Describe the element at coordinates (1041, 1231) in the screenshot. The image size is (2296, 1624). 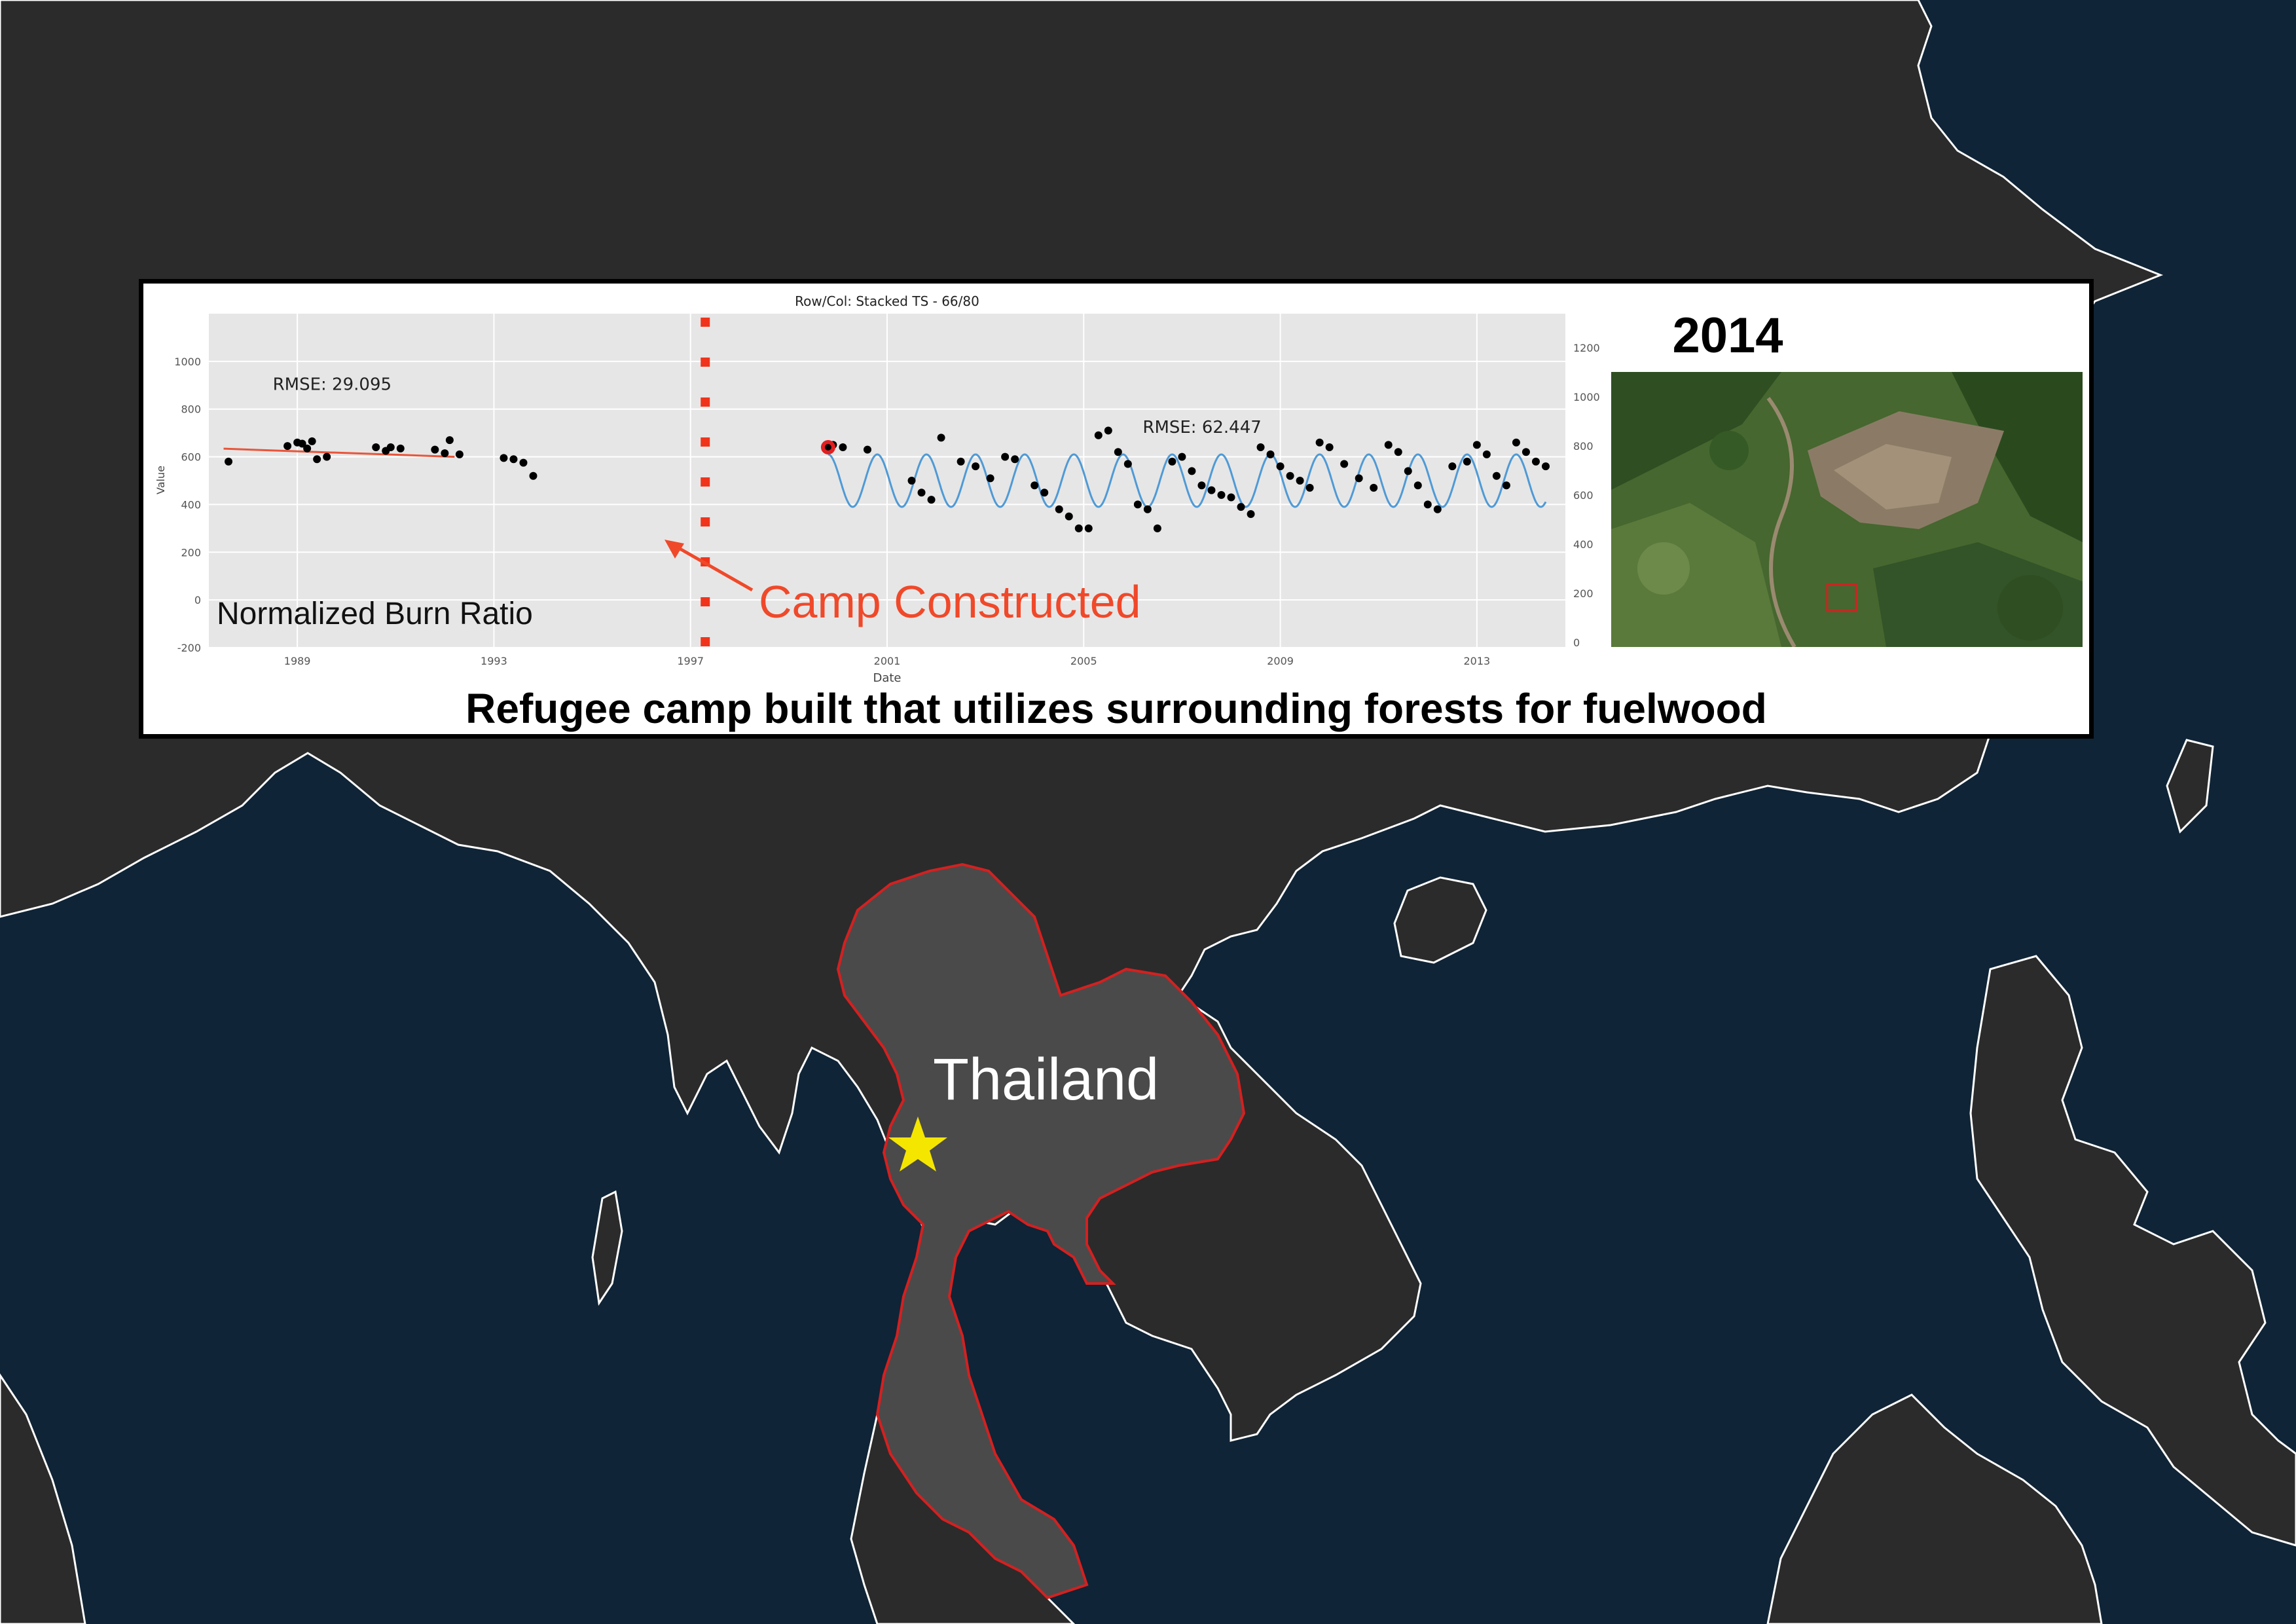
I see `thailand-outline` at that location.